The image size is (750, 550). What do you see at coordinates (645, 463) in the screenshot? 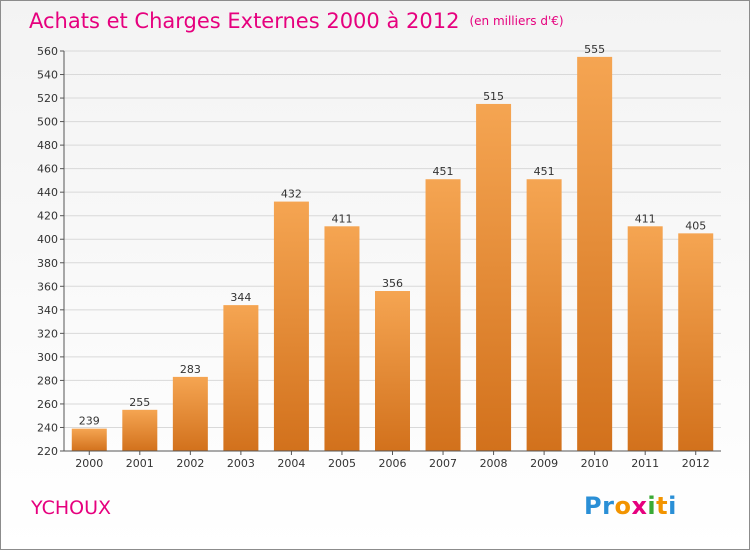
I see `x-tick-label: 2011` at bounding box center [645, 463].